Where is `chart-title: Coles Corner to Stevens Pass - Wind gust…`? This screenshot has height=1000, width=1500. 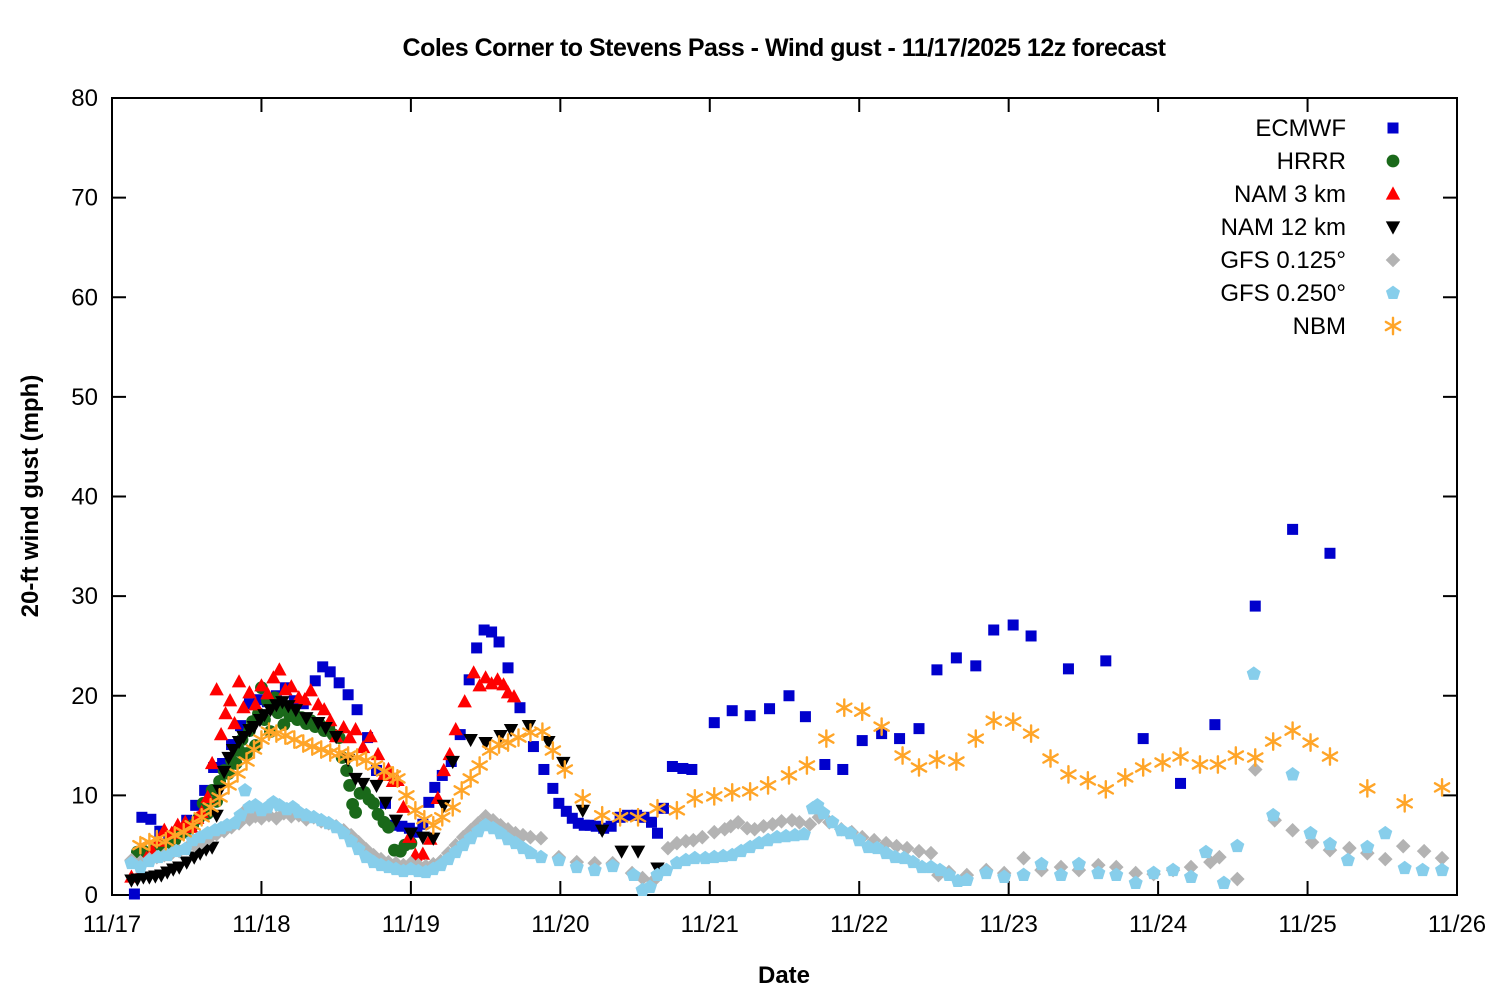 chart-title: Coles Corner to Stevens Pass - Wind gust… is located at coordinates (784, 48).